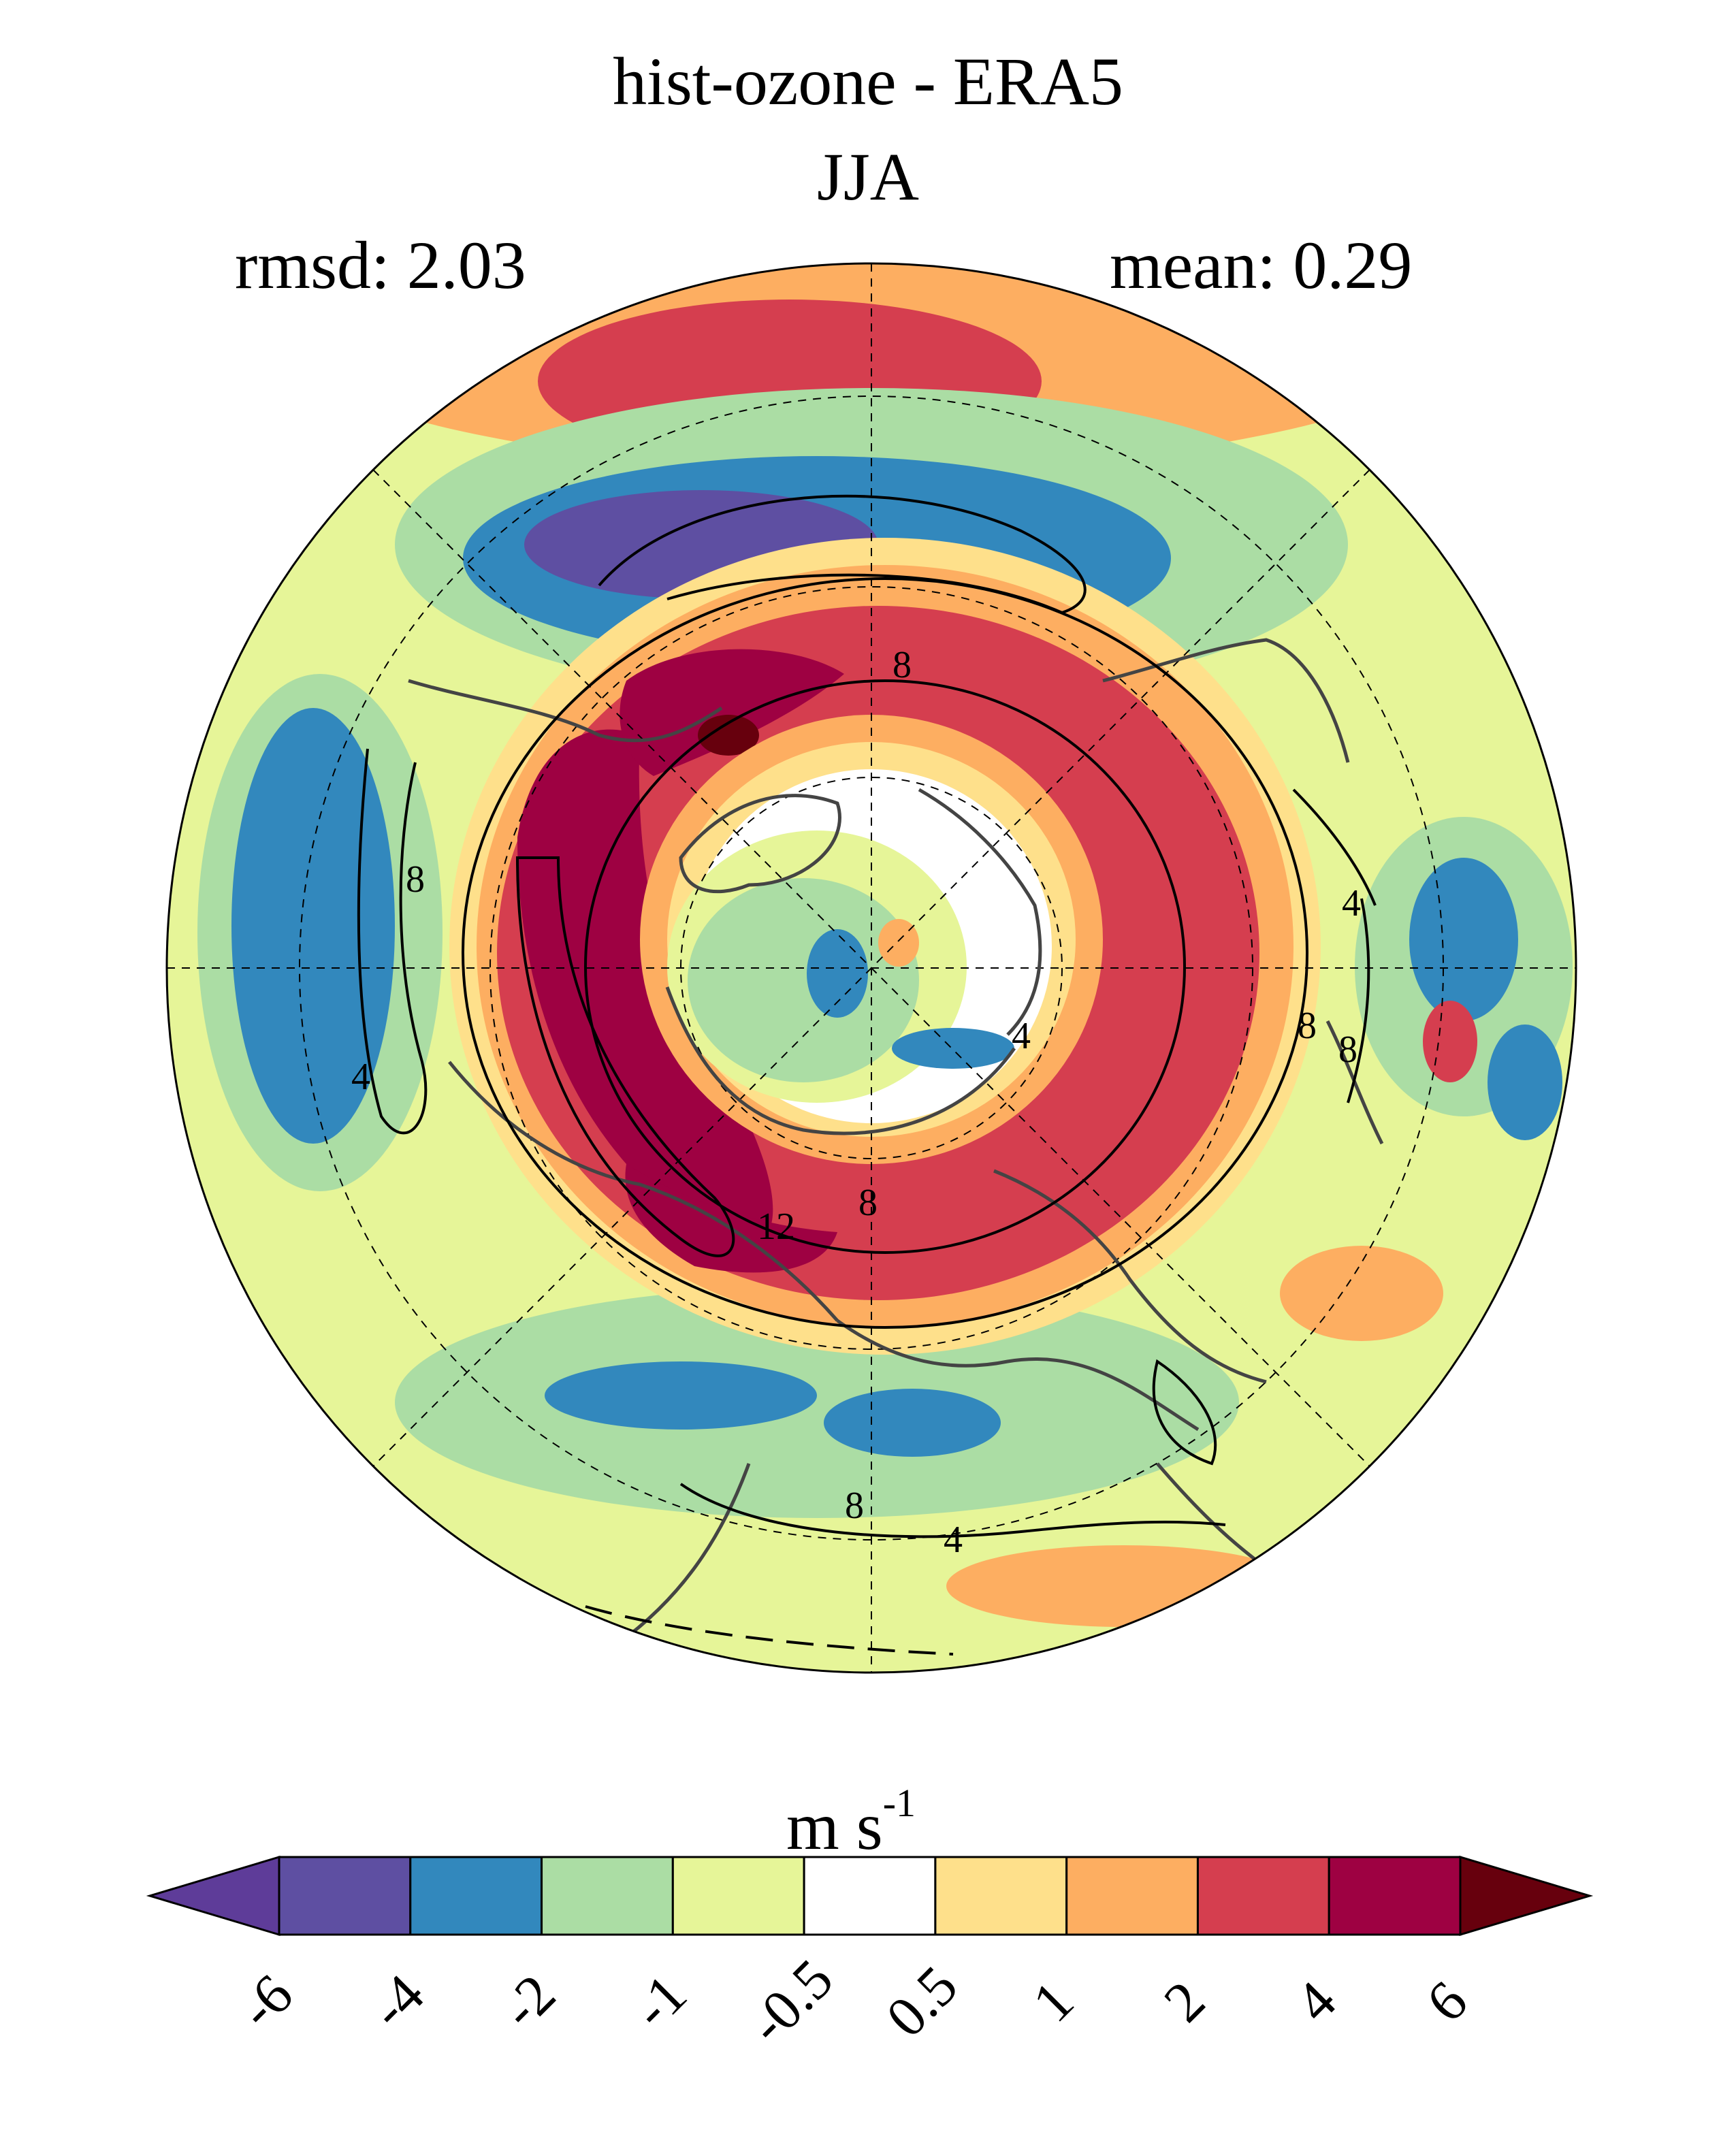 Image resolution: width=1736 pixels, height=2130 pixels. Describe the element at coordinates (1361, 1293) in the screenshot. I see `southeast-orange-patch` at that location.